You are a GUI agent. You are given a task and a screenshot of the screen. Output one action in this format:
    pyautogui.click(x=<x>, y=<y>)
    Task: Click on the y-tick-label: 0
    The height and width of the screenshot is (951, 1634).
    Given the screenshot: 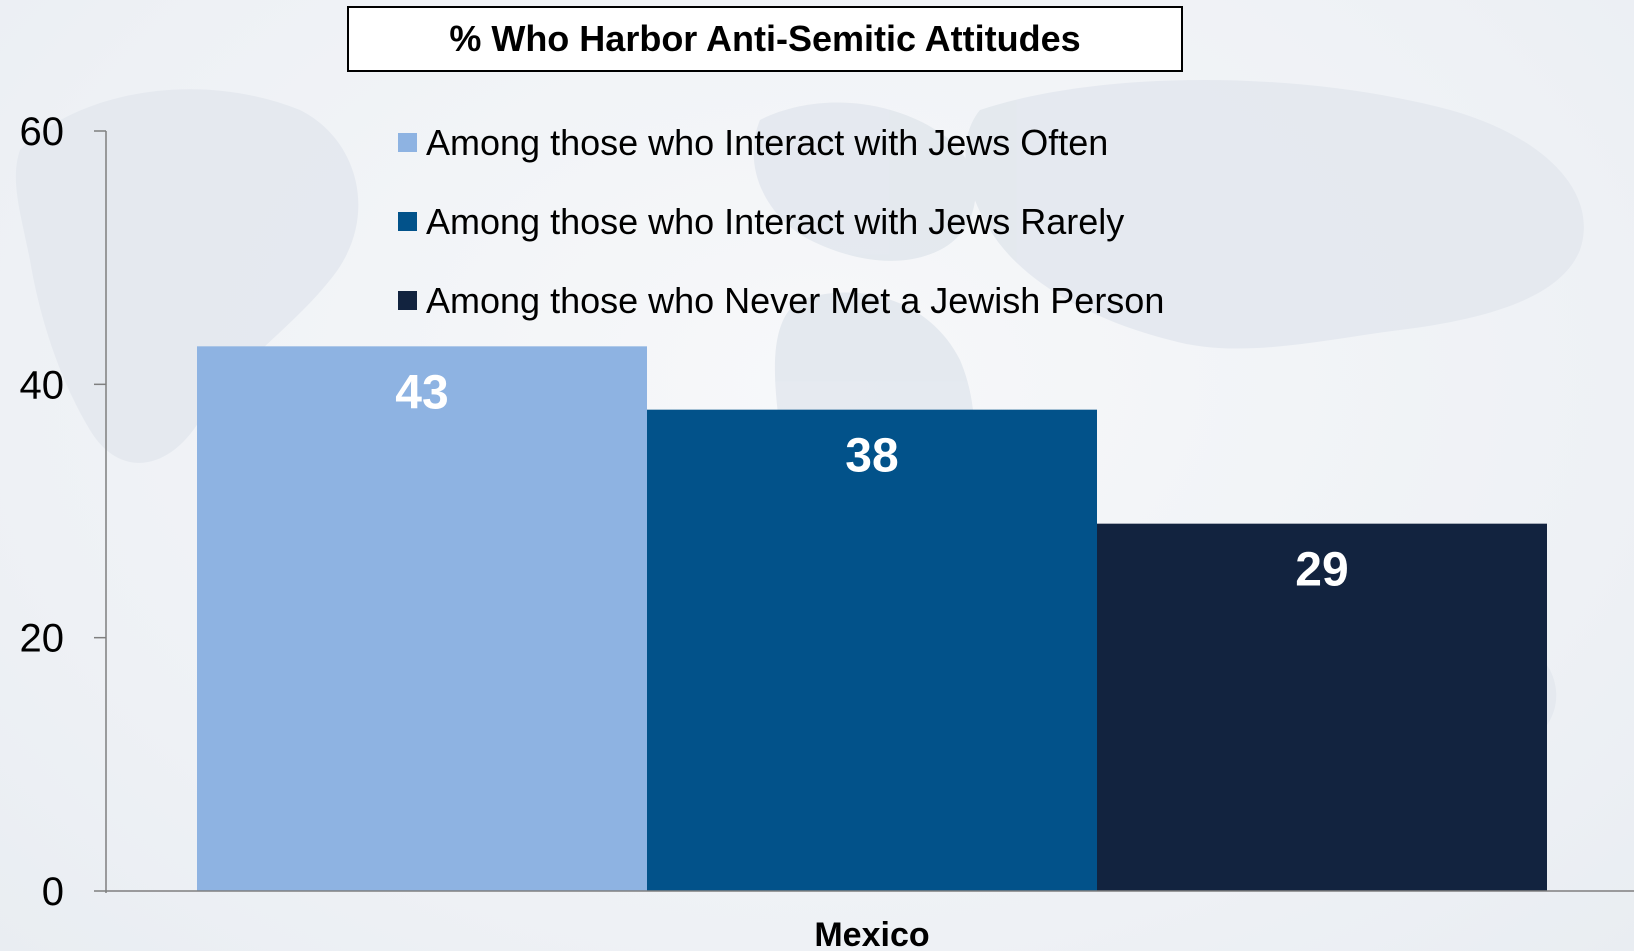 What is the action you would take?
    pyautogui.click(x=53, y=892)
    